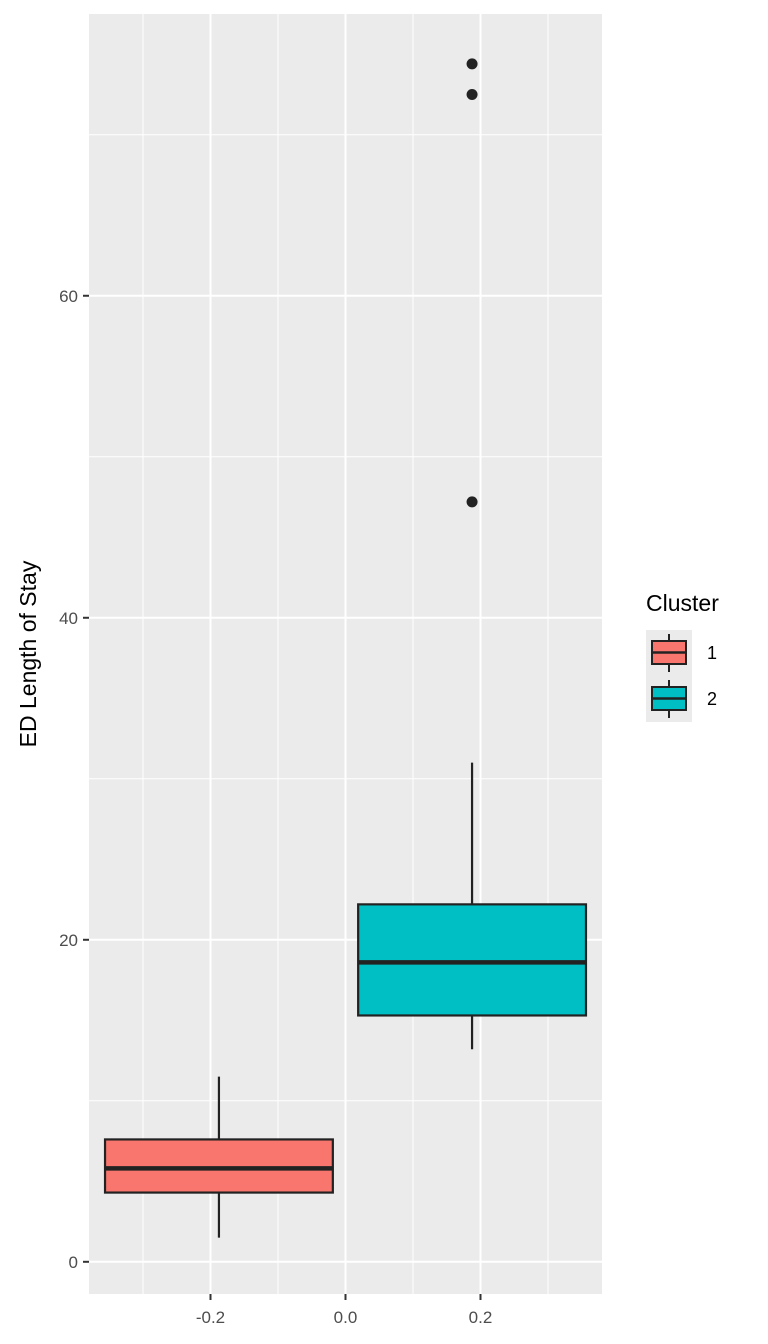  What do you see at coordinates (73, 1262) in the screenshot?
I see `y-tick-label: 0` at bounding box center [73, 1262].